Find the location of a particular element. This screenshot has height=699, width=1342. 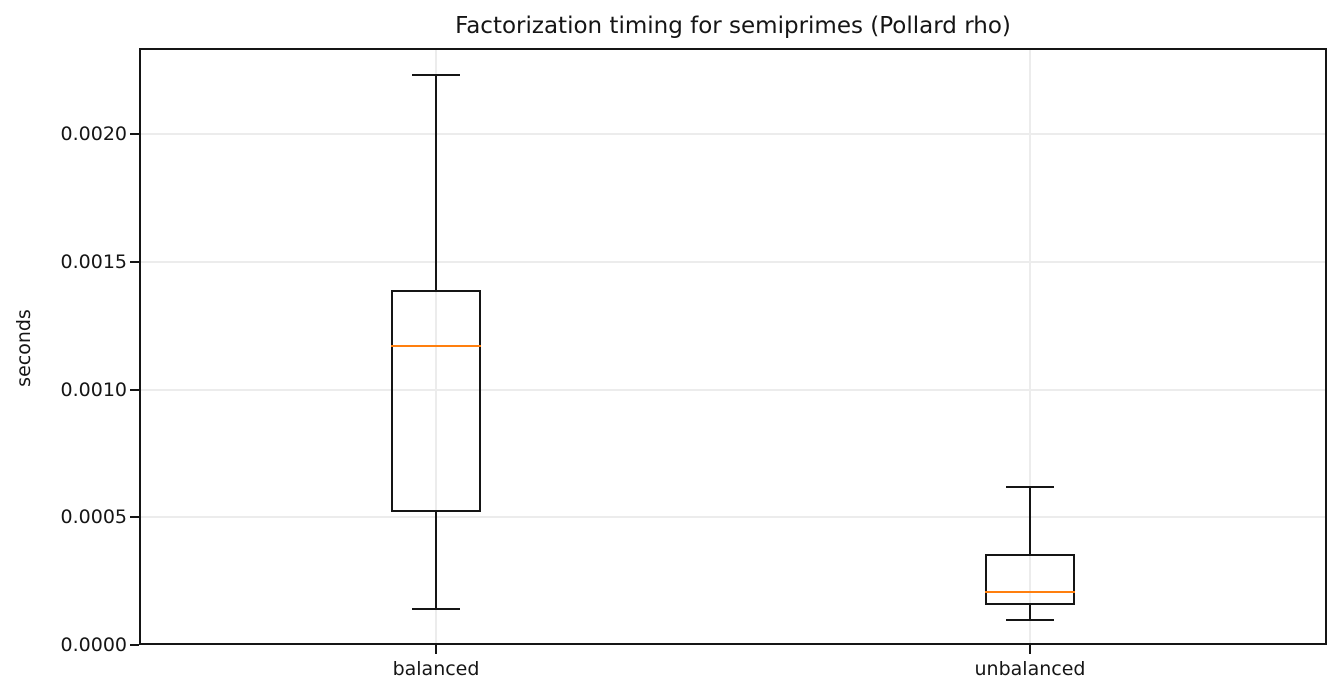

y-tick-label: 0.0015 is located at coordinates (93, 261).